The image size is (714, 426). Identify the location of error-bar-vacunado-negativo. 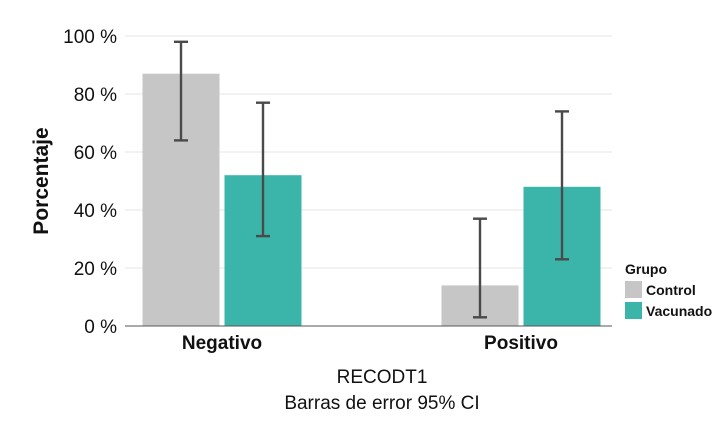
(263, 169).